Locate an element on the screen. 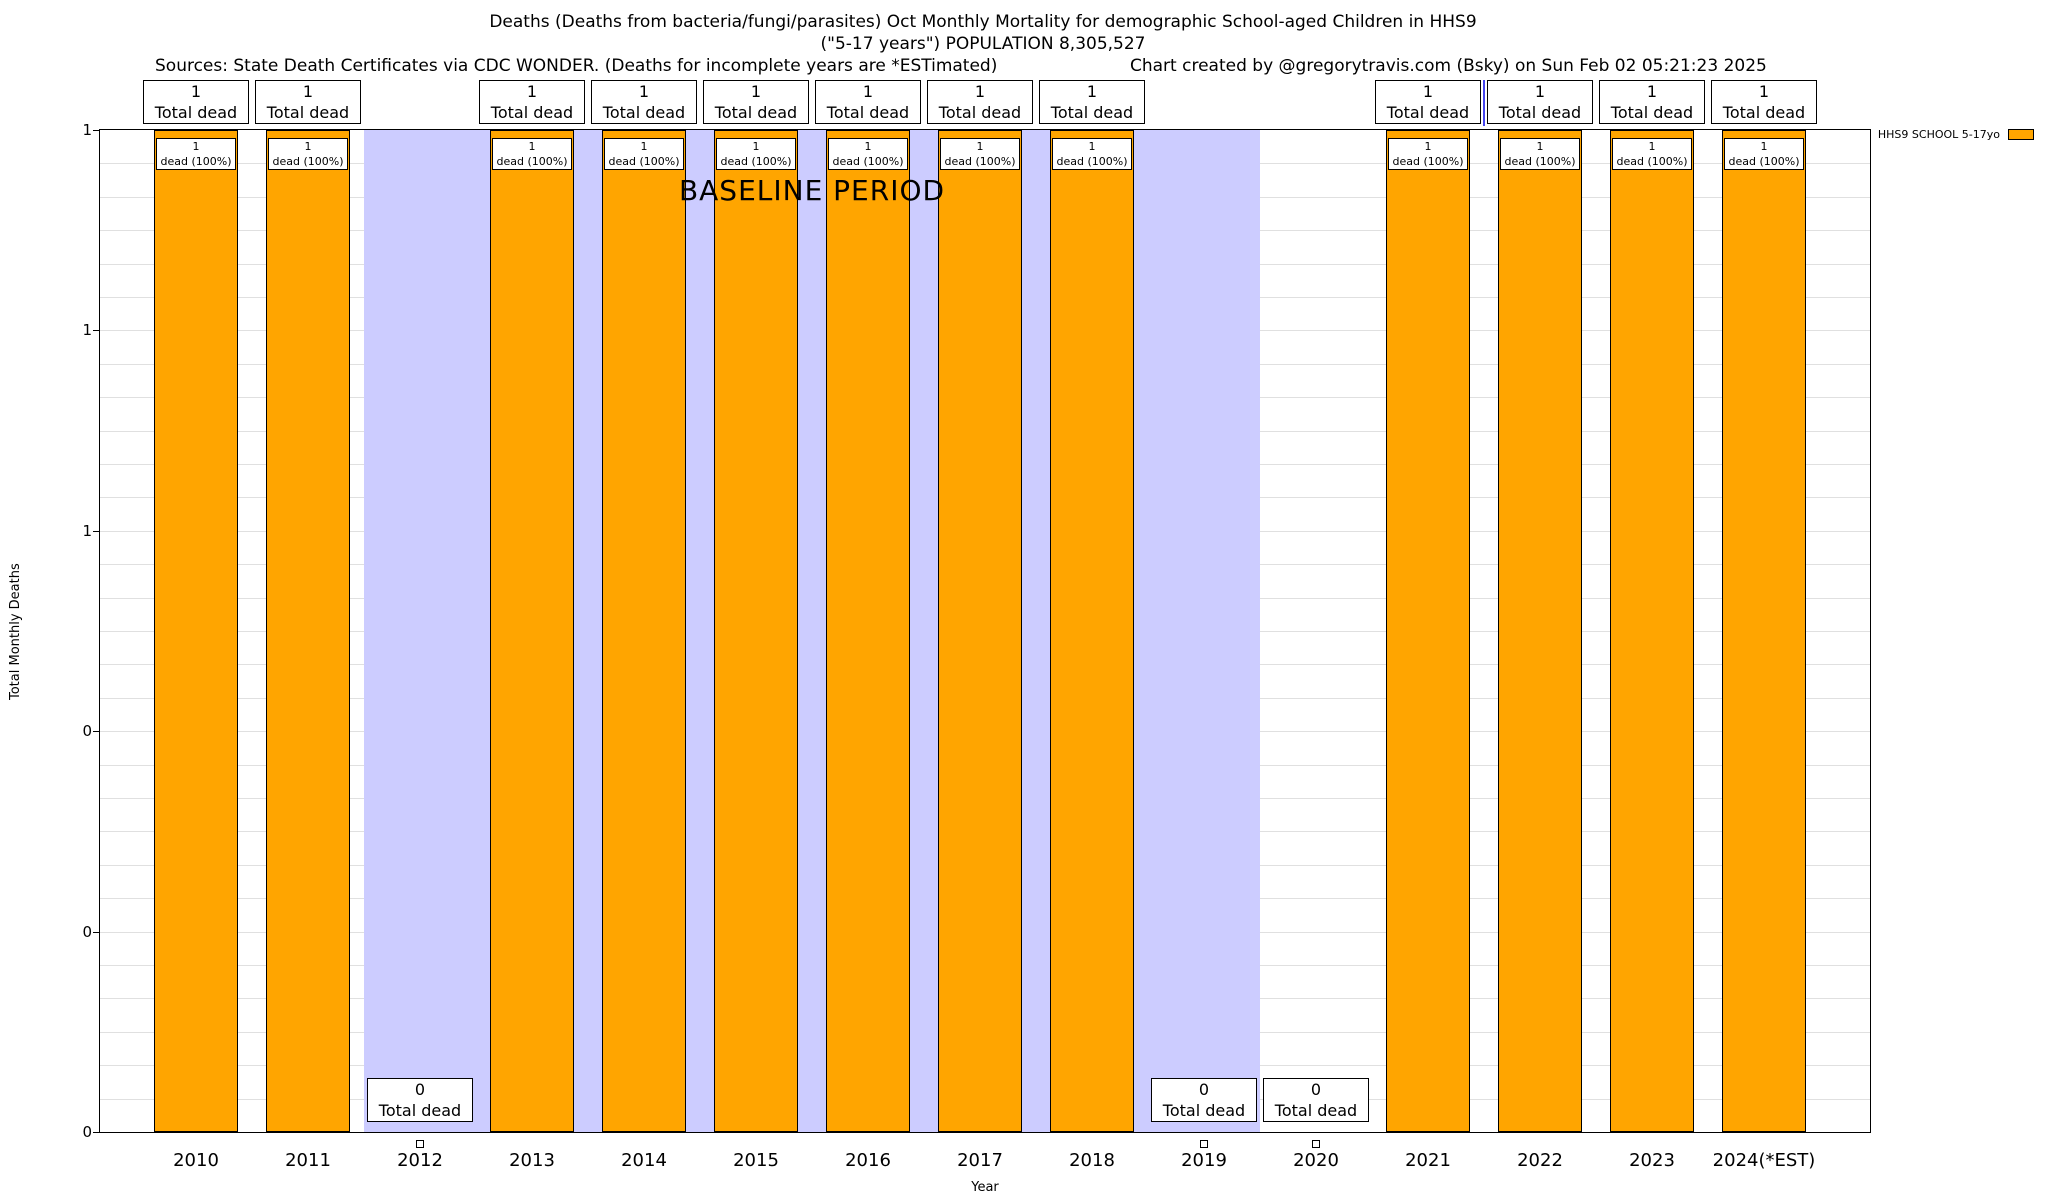 This screenshot has width=2048, height=1200. inbar-dead-box-2023-value: 1 is located at coordinates (1652, 146).